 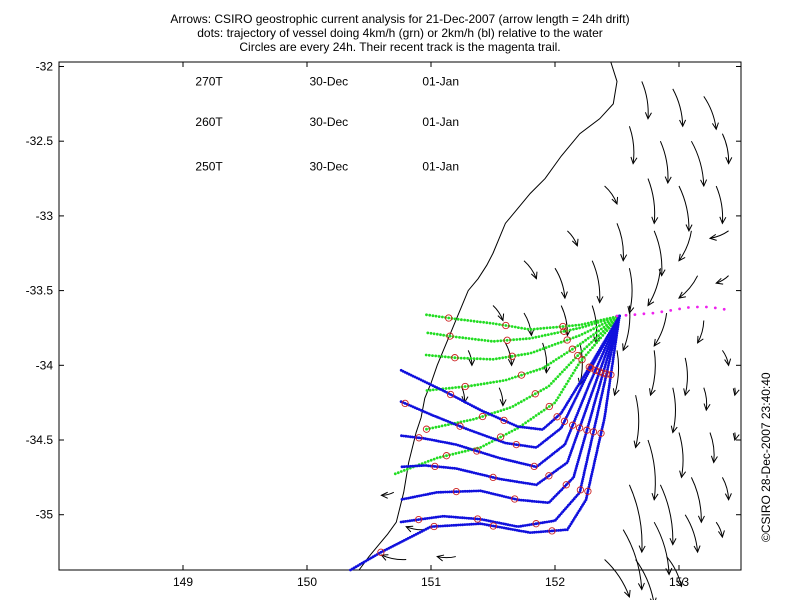 I want to click on annotation-date-2: 01-Jan, so click(x=440, y=122).